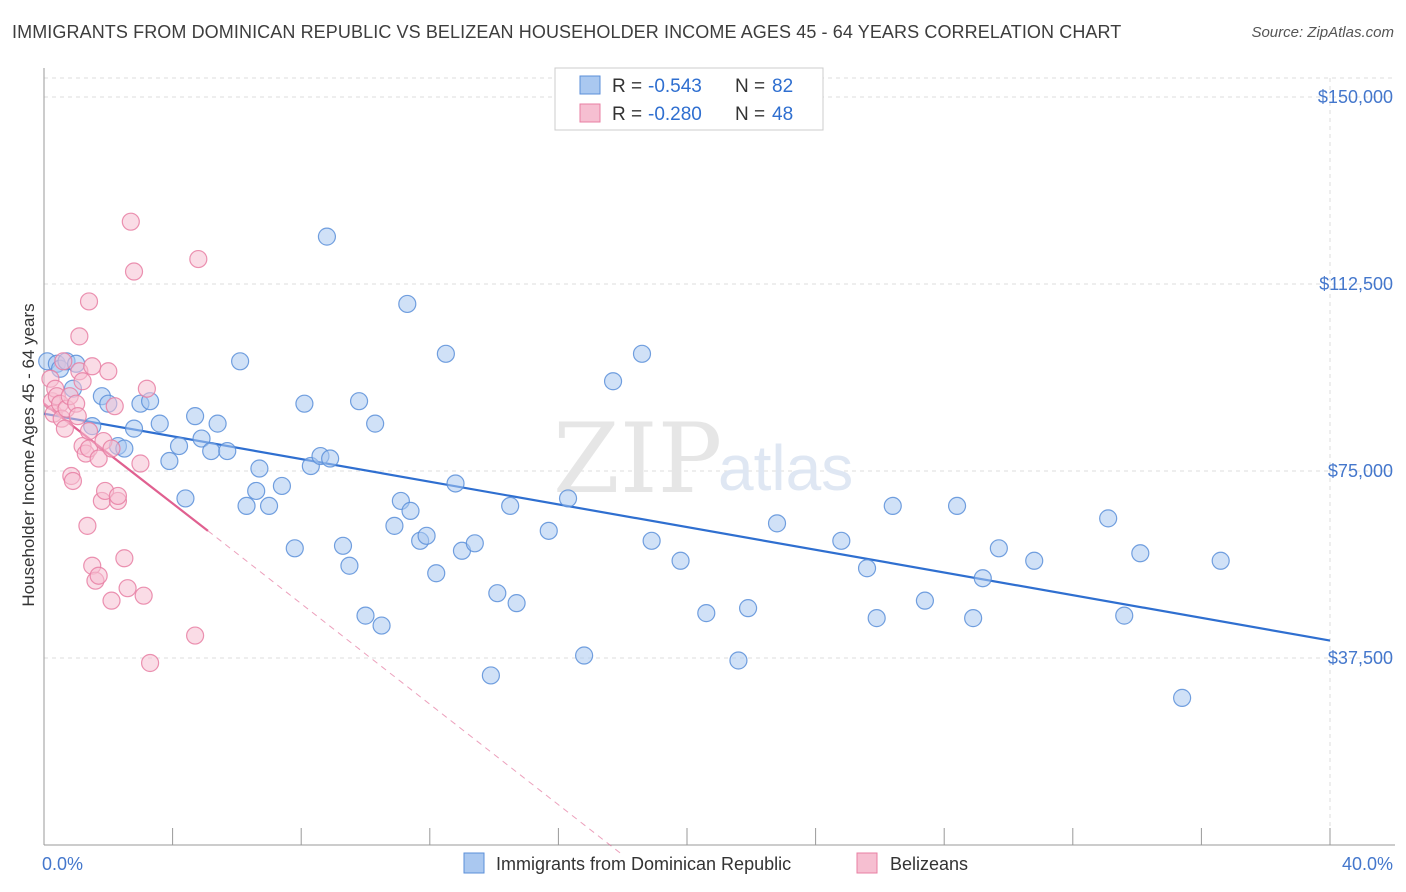 The height and width of the screenshot is (892, 1406). Describe the element at coordinates (637, 459) in the screenshot. I see `watermark-zip: ZIP` at that location.